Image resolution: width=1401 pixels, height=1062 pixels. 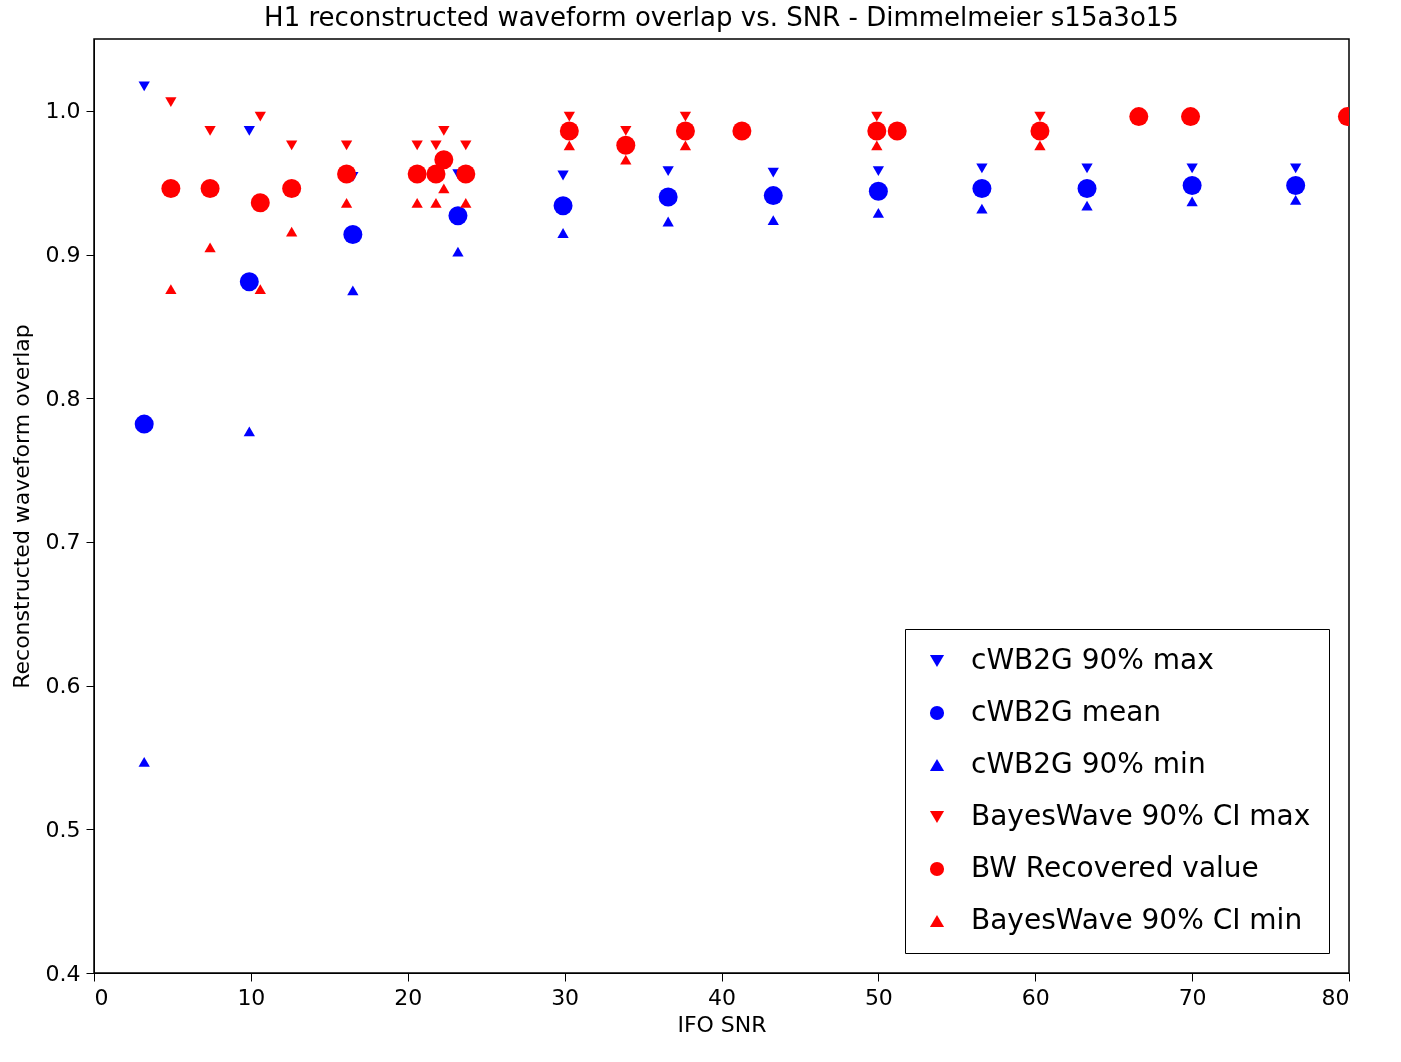 I want to click on y-tick-label: 0.4, so click(x=63, y=973).